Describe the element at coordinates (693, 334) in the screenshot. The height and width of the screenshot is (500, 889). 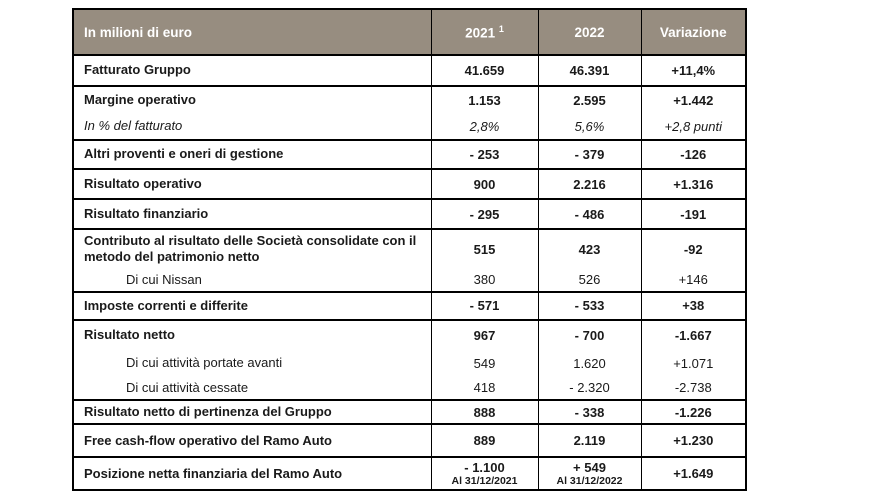
I see `cell-variazione: -1.667` at that location.